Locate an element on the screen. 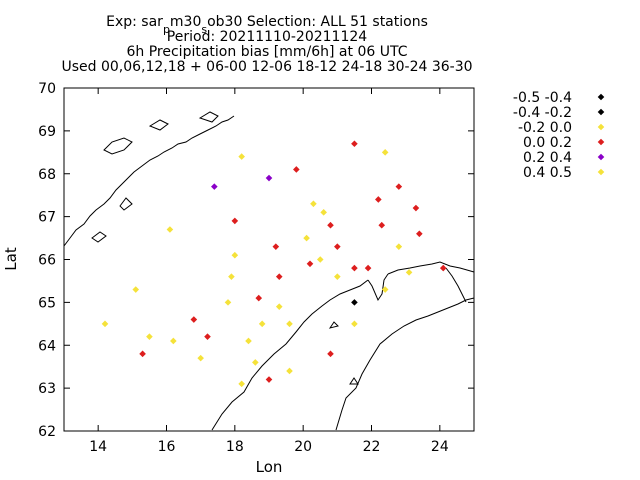 Image resolution: width=640 pixels, height=480 pixels. legend-label: -0.5 -0.4 is located at coordinates (542, 98).